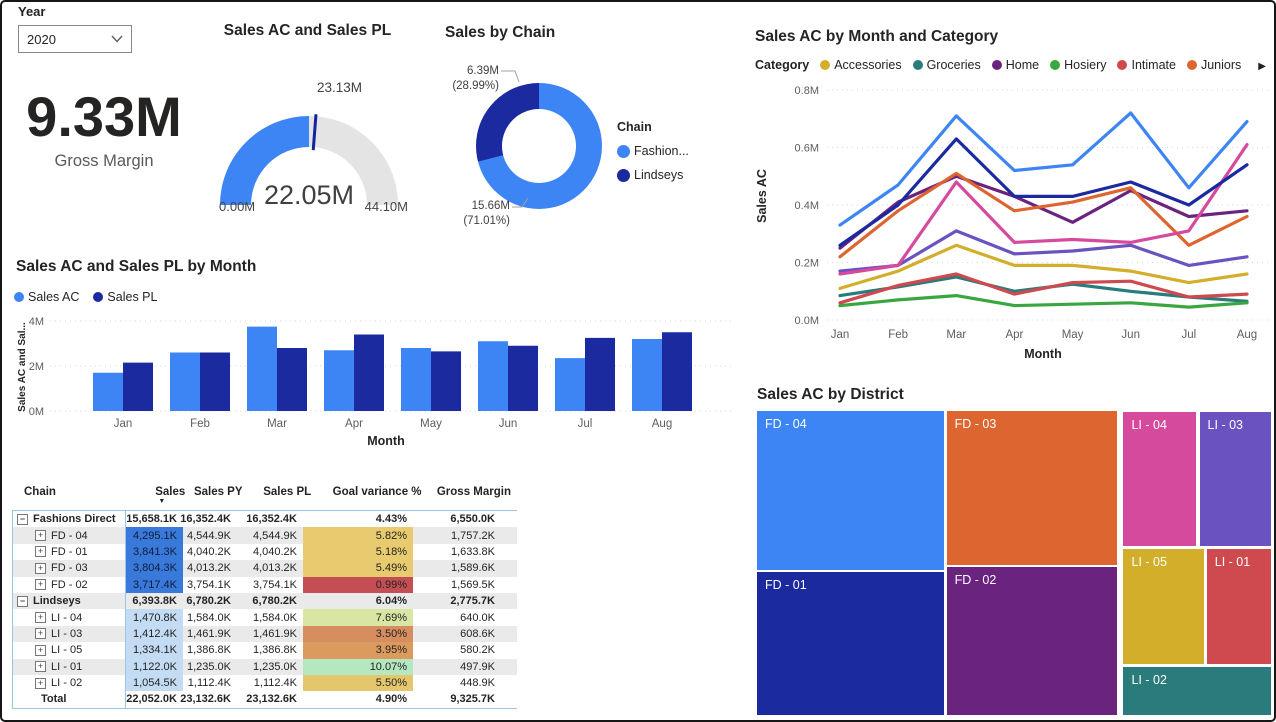  What do you see at coordinates (274, 601) in the screenshot?
I see `sales-pl-cell: 6,780.2K` at bounding box center [274, 601].